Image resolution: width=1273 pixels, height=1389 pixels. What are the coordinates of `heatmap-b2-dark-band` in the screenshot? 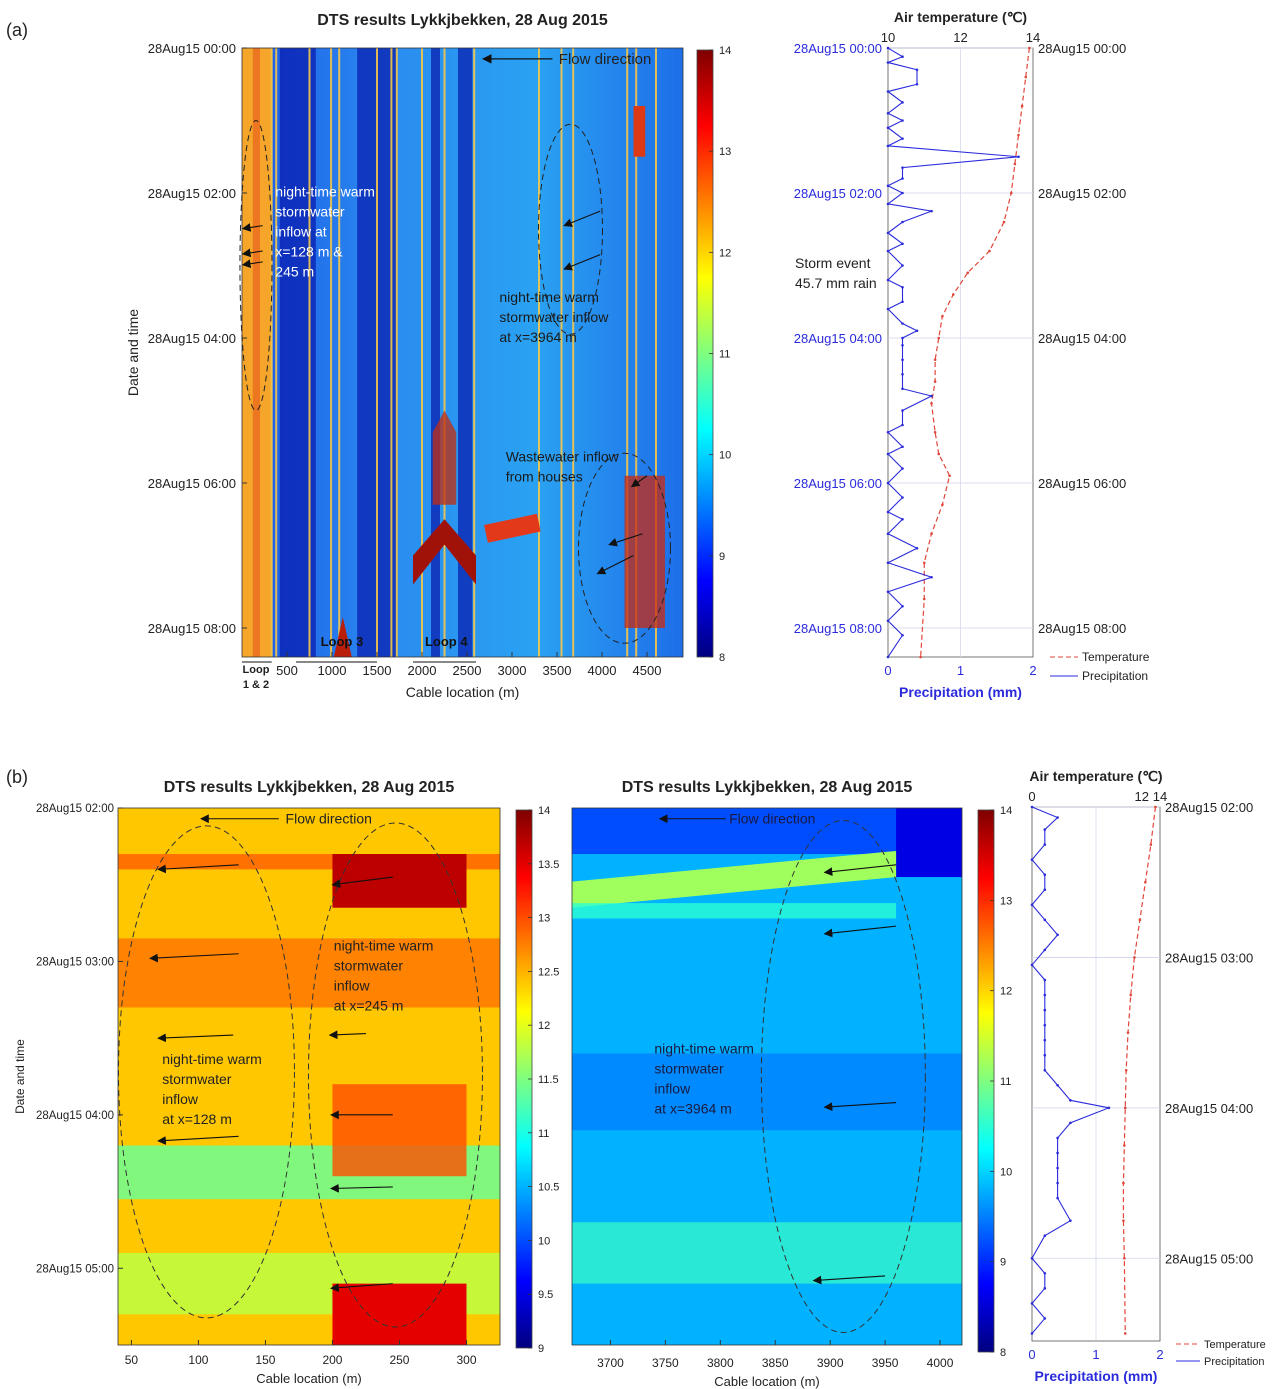 It's located at (767, 1091).